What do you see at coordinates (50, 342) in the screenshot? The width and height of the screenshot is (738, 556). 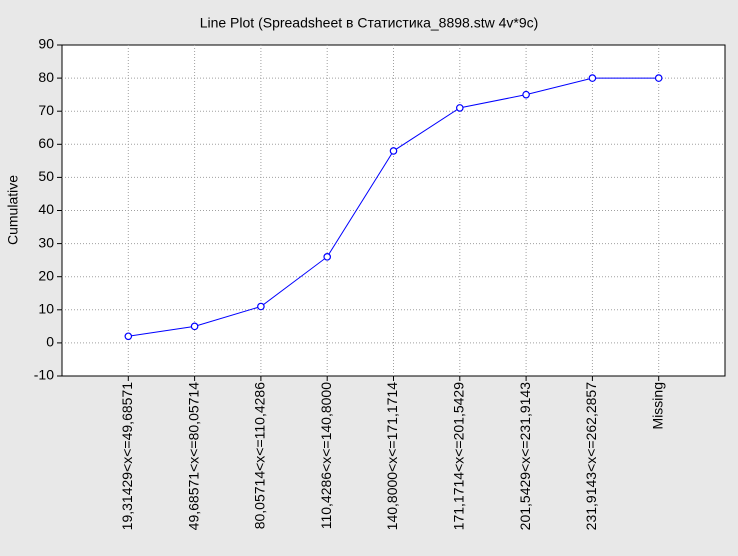 I see `y-tick-label: 0` at bounding box center [50, 342].